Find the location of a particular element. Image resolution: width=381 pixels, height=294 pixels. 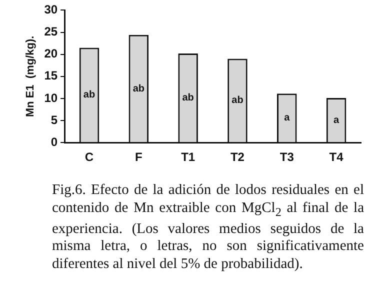

y-tick-label: 20 is located at coordinates (51, 53).